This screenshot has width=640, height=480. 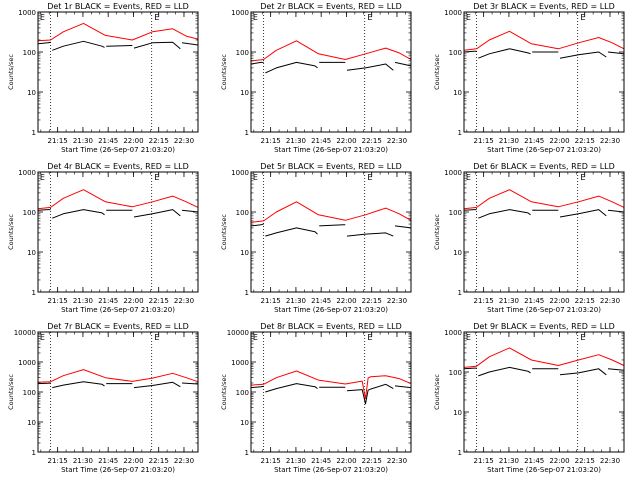 I want to click on y-tick-label: 10000, so click(x=25, y=333).